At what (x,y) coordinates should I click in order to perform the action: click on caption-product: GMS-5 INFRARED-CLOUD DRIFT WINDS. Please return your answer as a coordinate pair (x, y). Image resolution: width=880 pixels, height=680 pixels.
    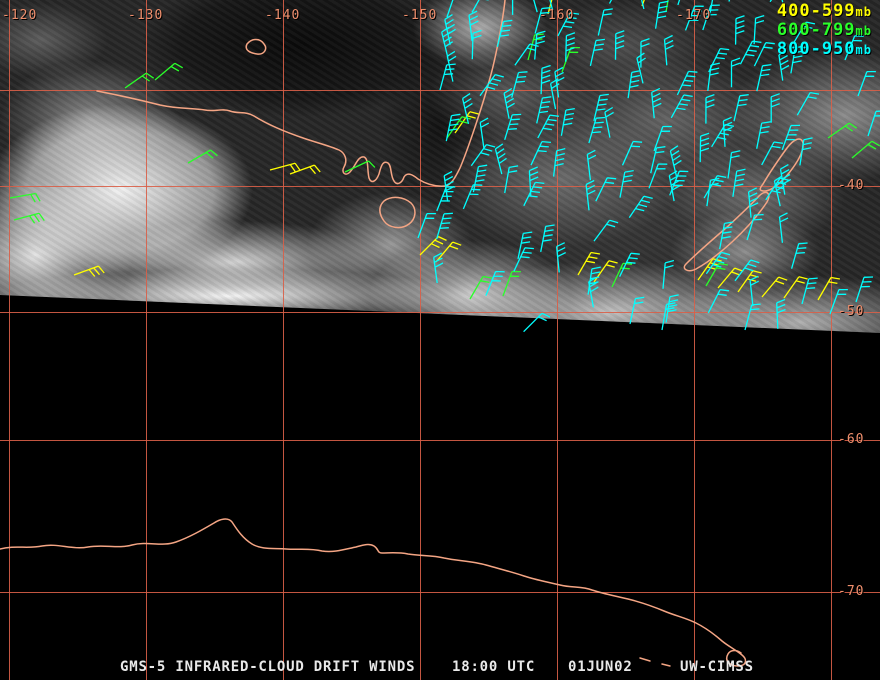
    Looking at the image, I should click on (268, 667).